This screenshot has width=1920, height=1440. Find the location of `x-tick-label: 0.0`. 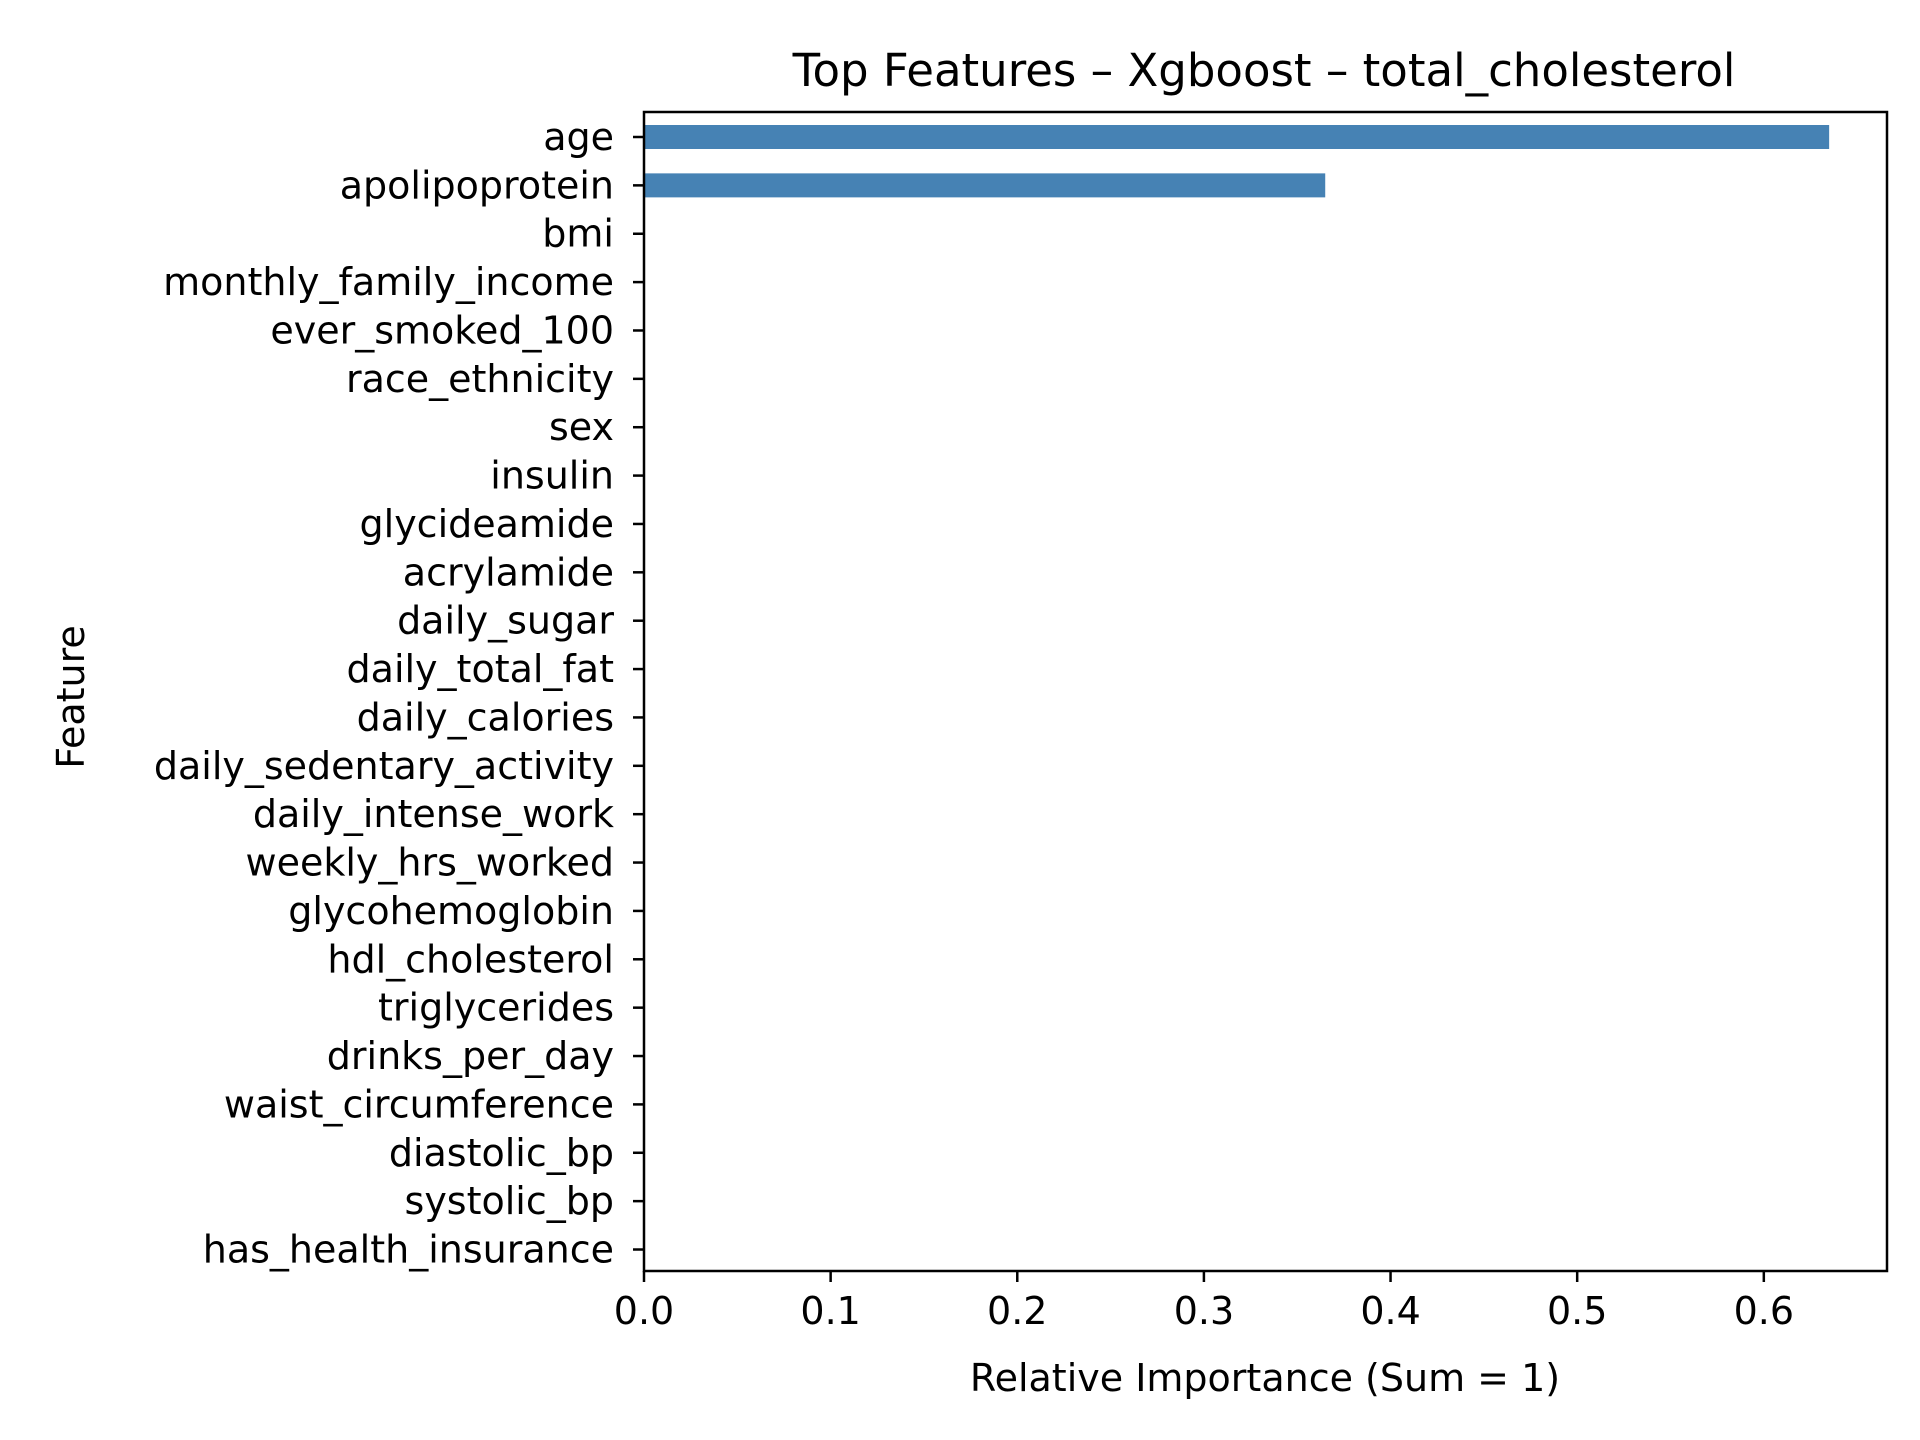

x-tick-label: 0.0 is located at coordinates (644, 1311).